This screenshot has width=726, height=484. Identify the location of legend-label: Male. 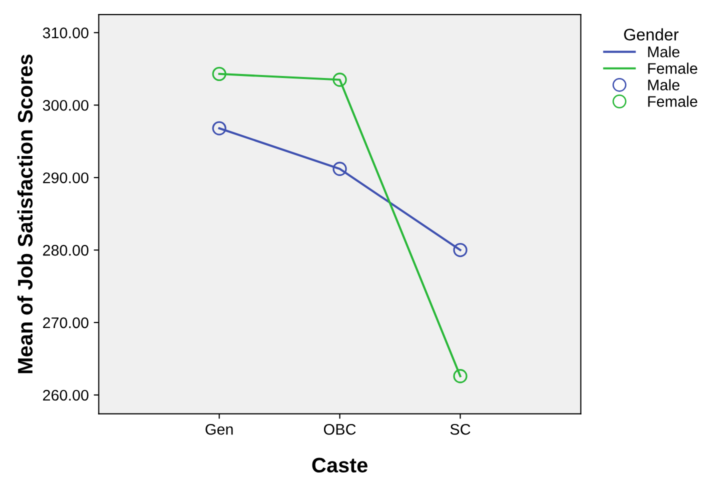
(664, 84).